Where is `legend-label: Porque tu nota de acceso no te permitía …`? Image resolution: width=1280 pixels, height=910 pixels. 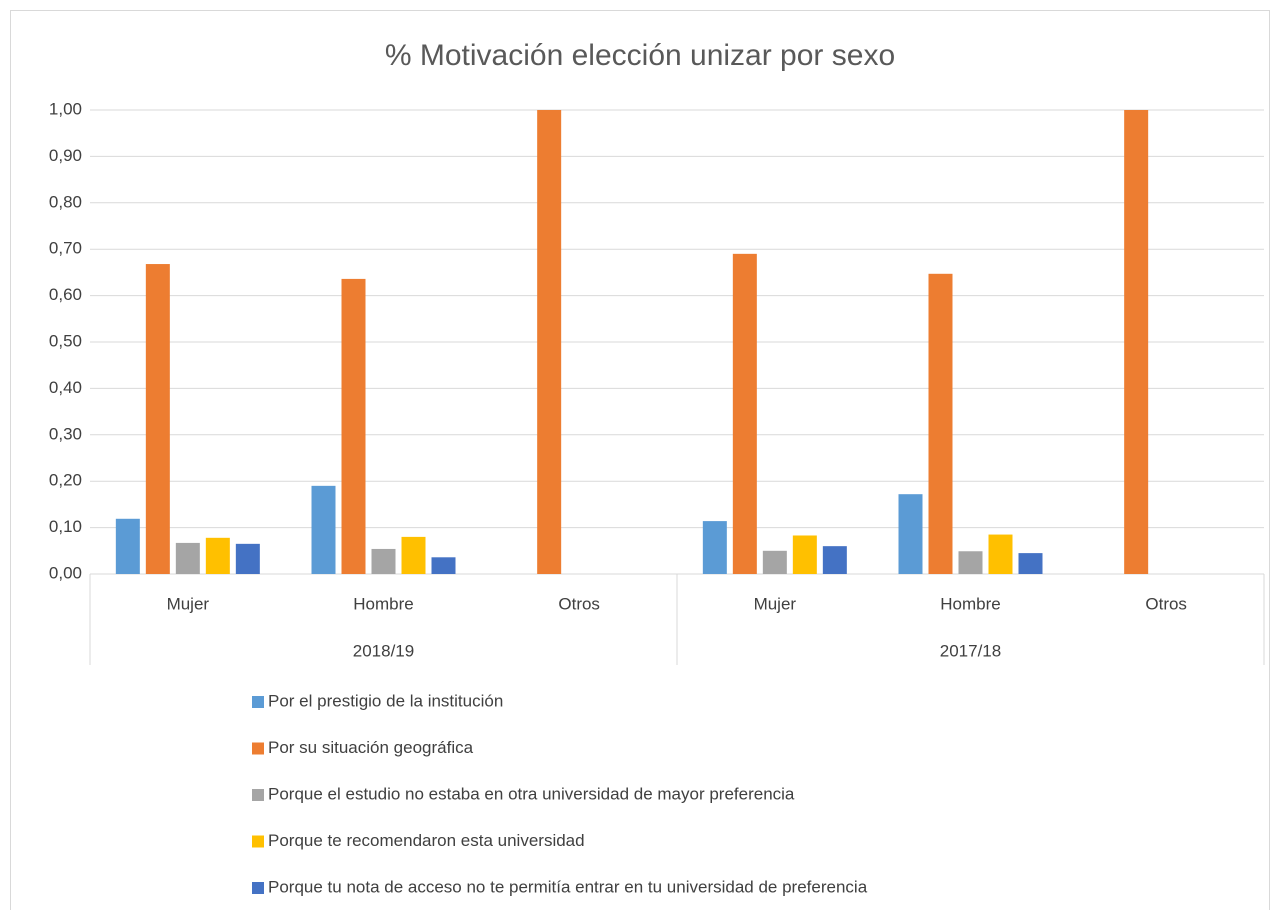
legend-label: Porque tu nota de acceso no te permitía … is located at coordinates (568, 886).